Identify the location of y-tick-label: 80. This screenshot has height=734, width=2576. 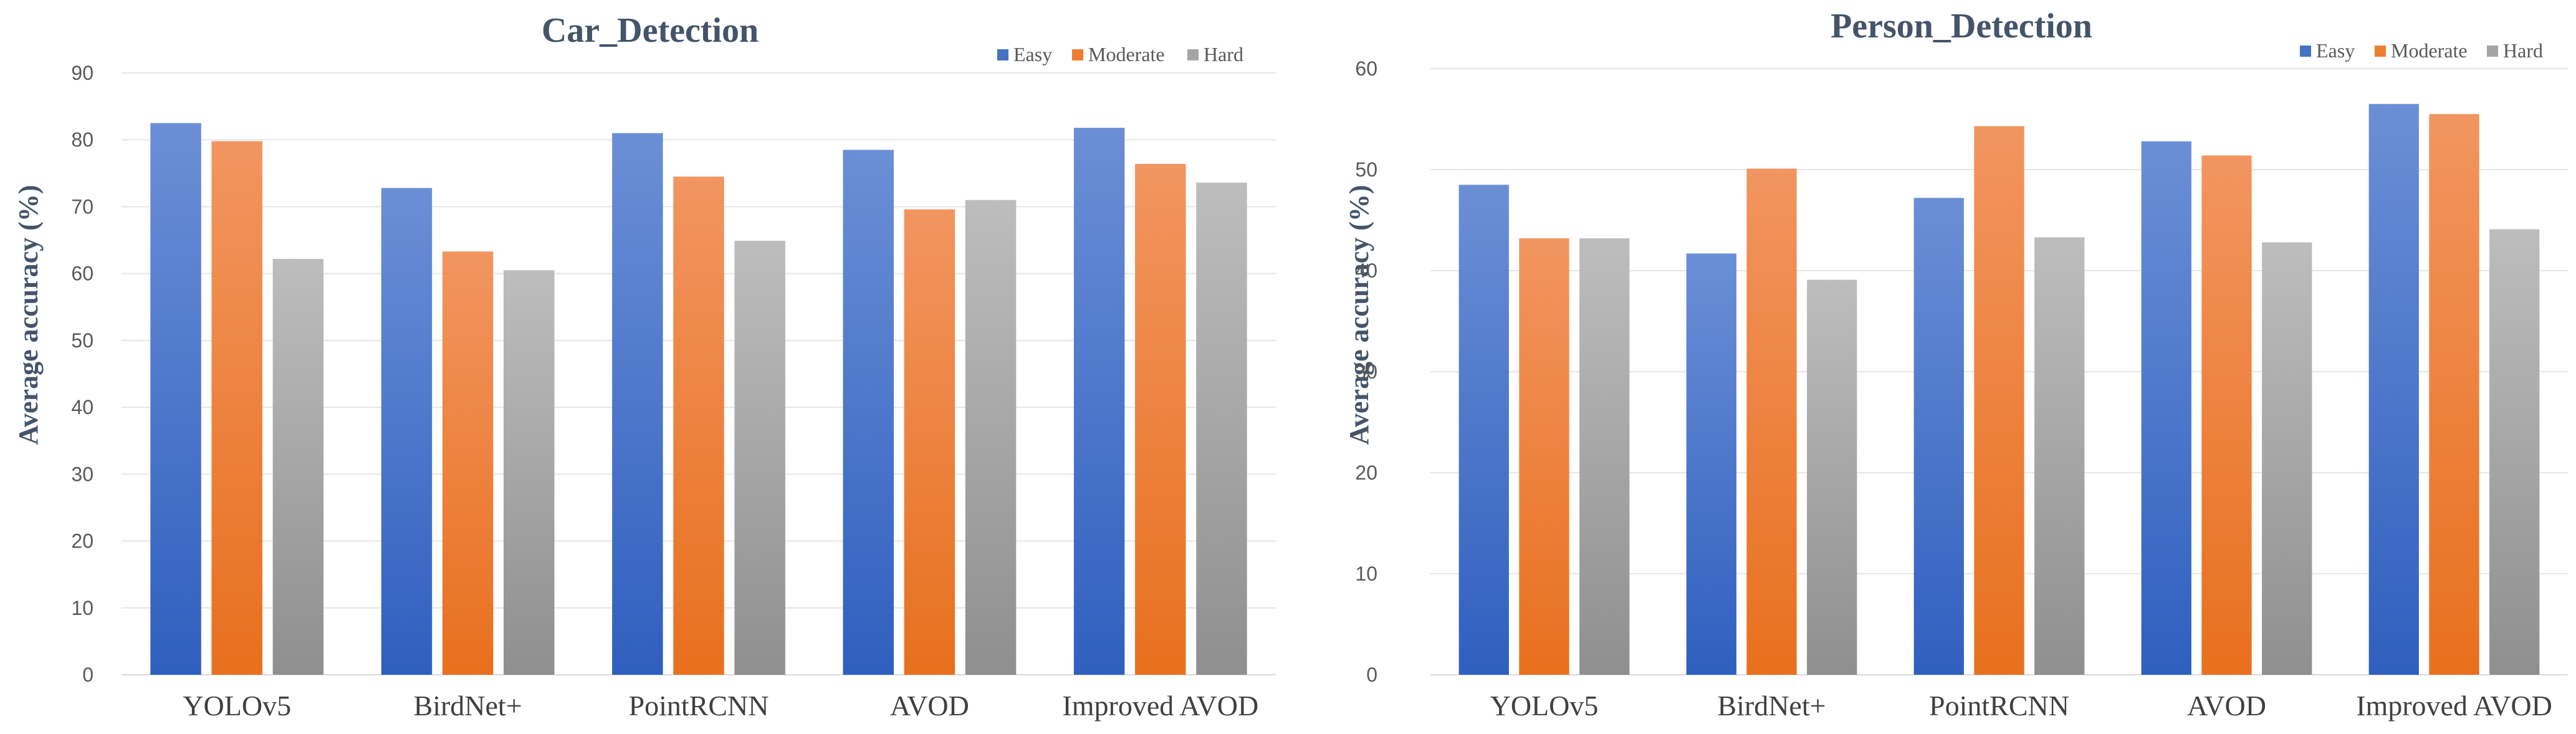
(82, 139).